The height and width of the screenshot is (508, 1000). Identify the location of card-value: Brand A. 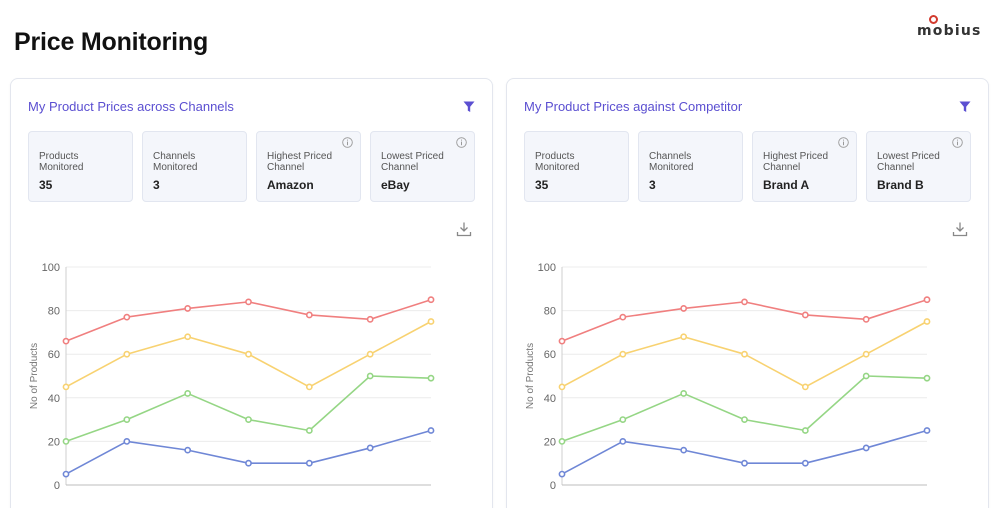
(786, 185).